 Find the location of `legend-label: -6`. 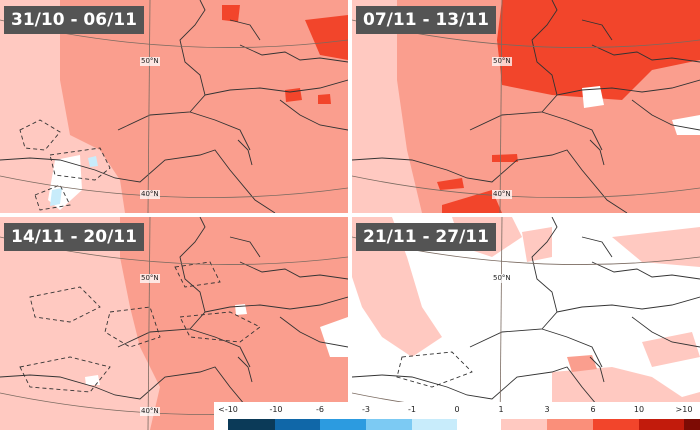

legend-label: -6 is located at coordinates (320, 409).